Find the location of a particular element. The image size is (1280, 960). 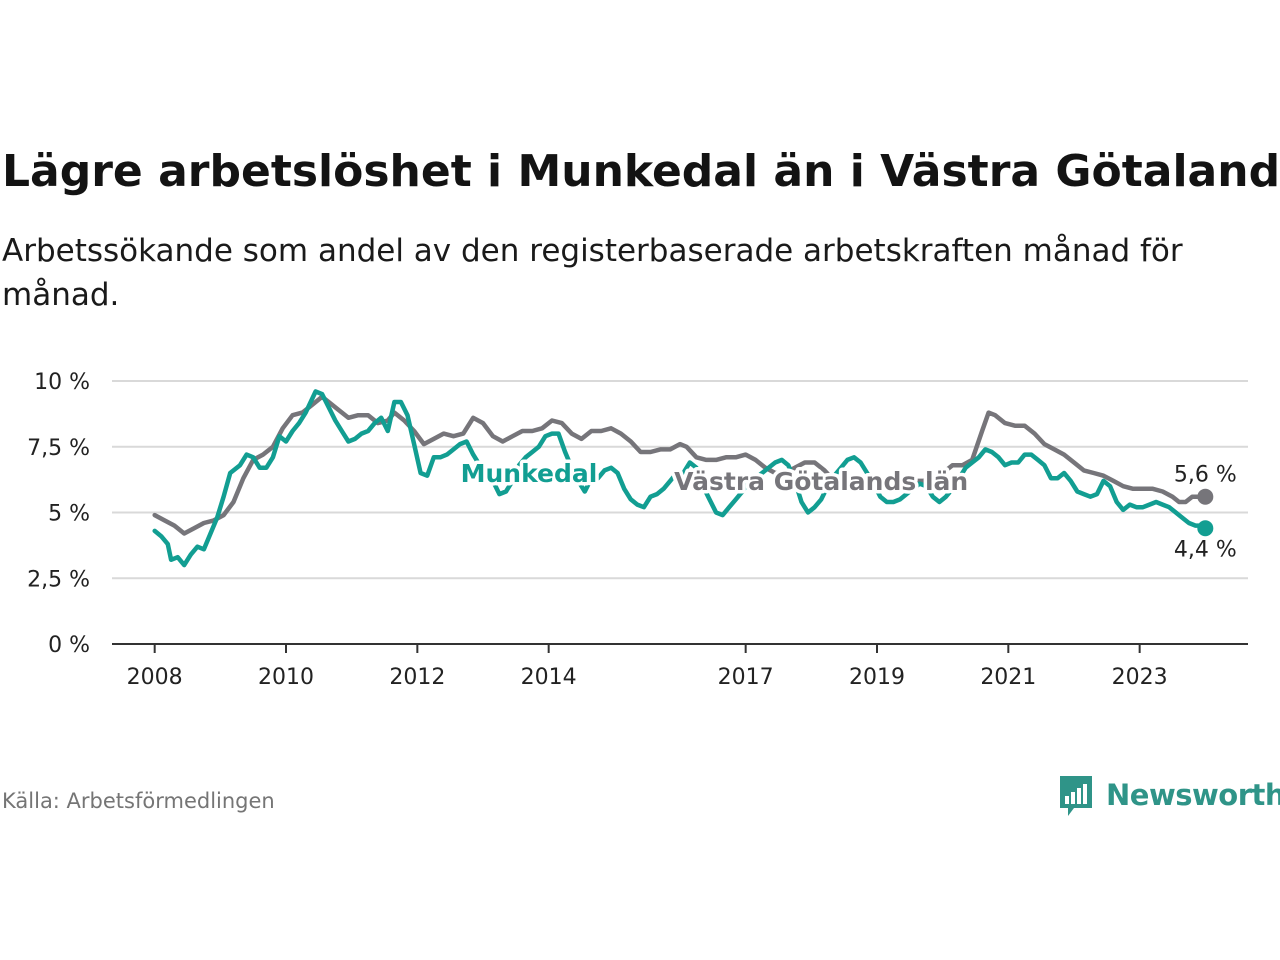

y-tick-label: 10 % is located at coordinates (62, 382).